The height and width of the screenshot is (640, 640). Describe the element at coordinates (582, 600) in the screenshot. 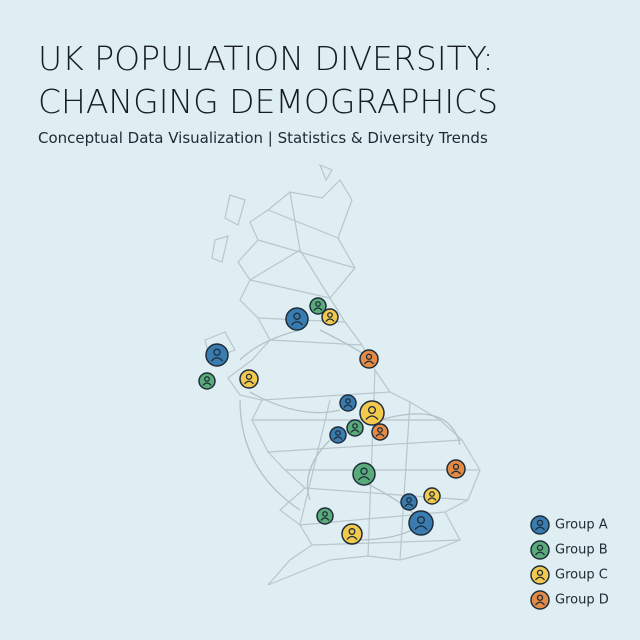

I see `legend-label: Group D` at that location.